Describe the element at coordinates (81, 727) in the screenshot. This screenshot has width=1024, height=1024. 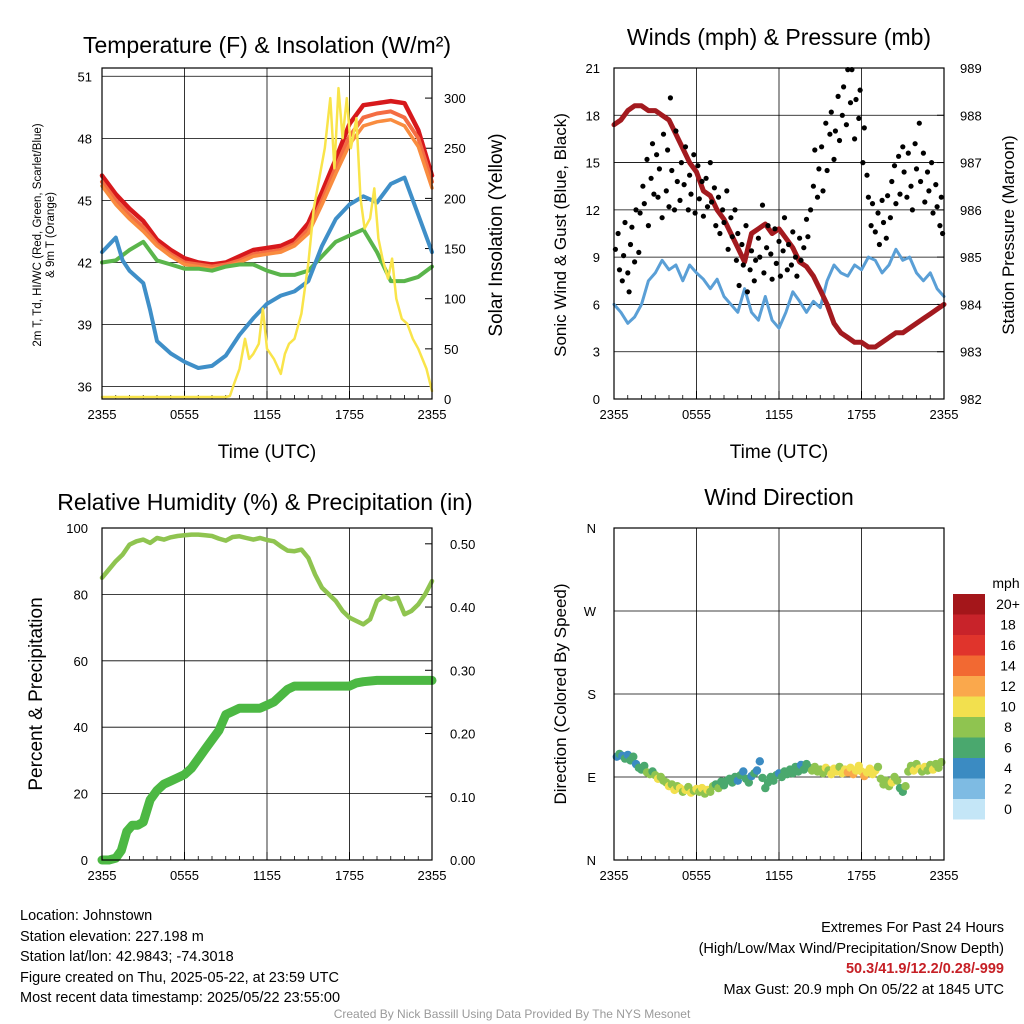
I see `y-tick-label: 40` at that location.